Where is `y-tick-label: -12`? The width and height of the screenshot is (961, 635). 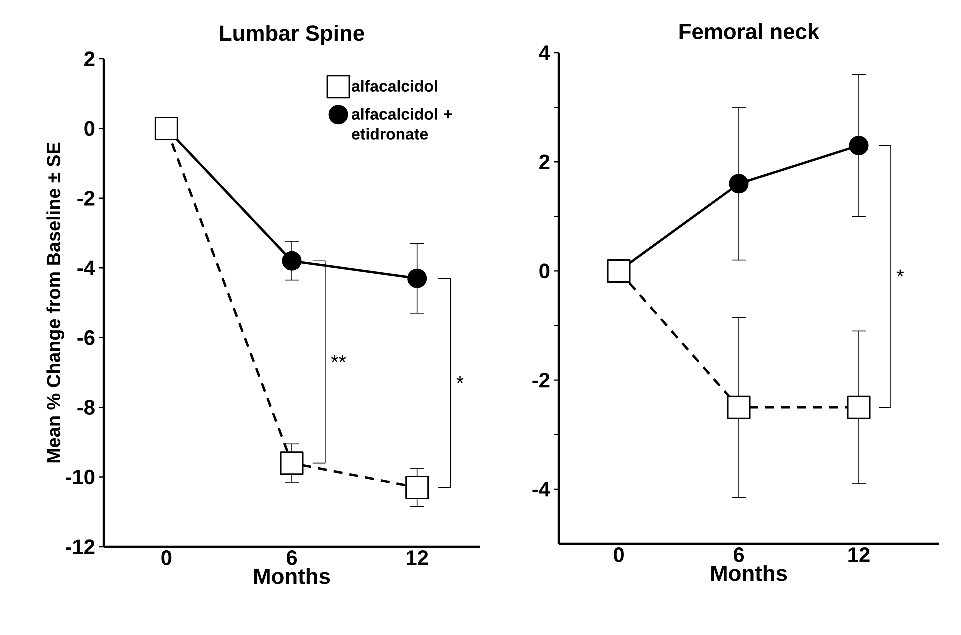 y-tick-label: -12 is located at coordinates (80, 547).